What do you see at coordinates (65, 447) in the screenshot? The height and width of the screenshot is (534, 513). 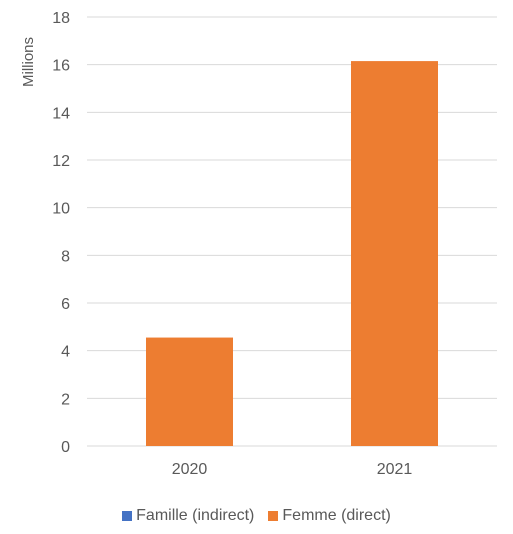 I see `y-tick-label: 0` at bounding box center [65, 447].